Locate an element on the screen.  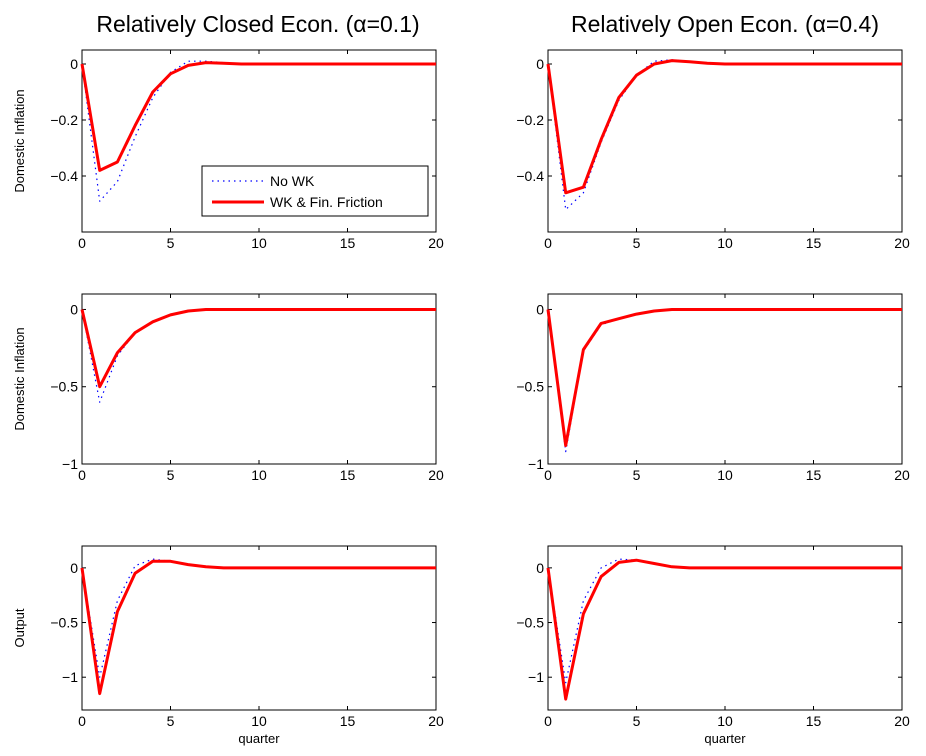
panel-6: 0 5 10 15 20 0 −0.5 −1 quarter is located at coordinates (713, 645).